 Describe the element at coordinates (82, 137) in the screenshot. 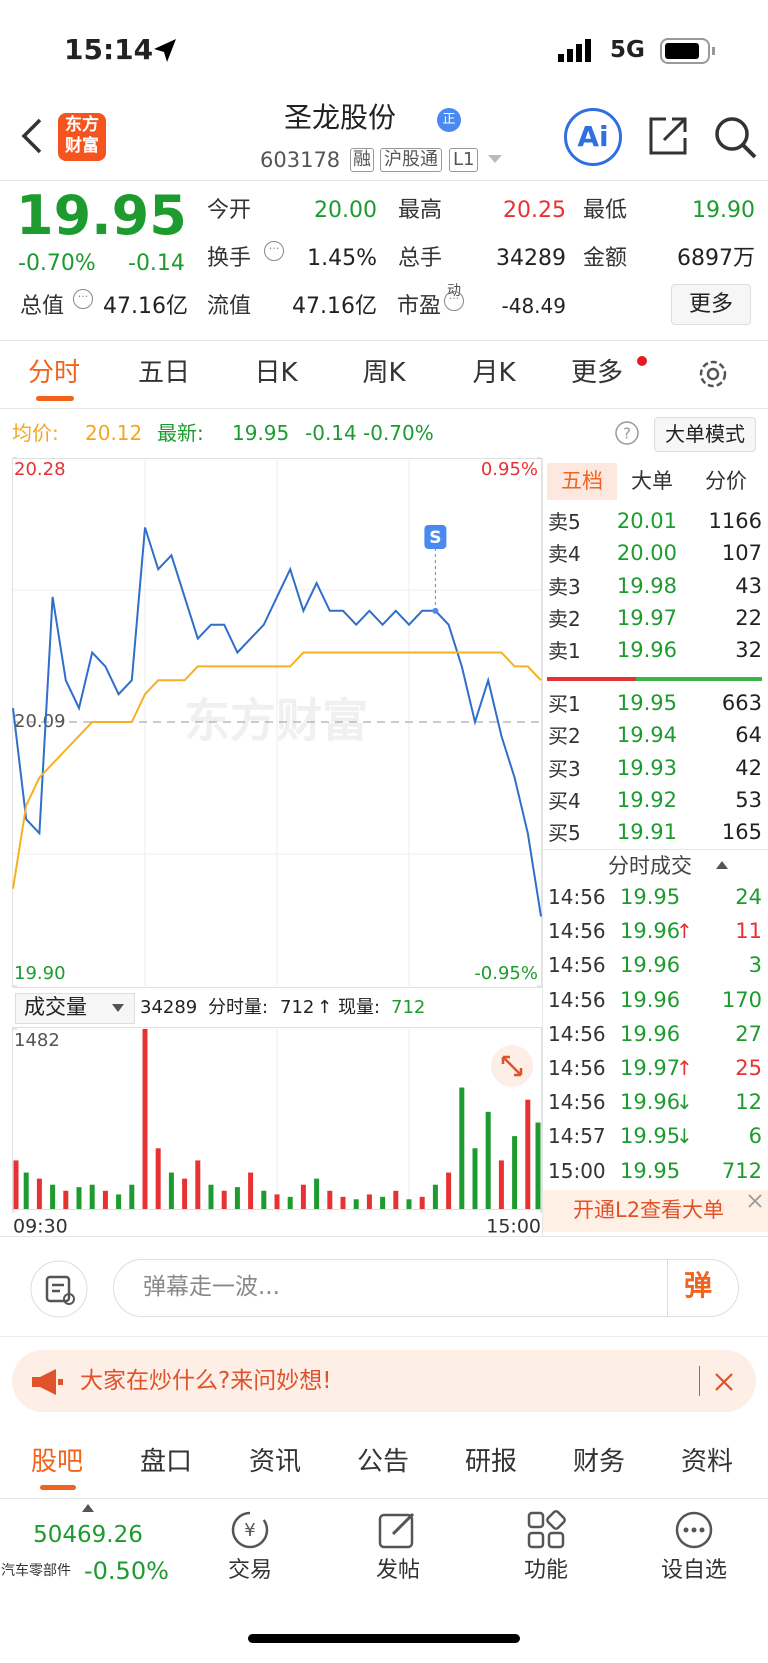

I see `logo` at that location.